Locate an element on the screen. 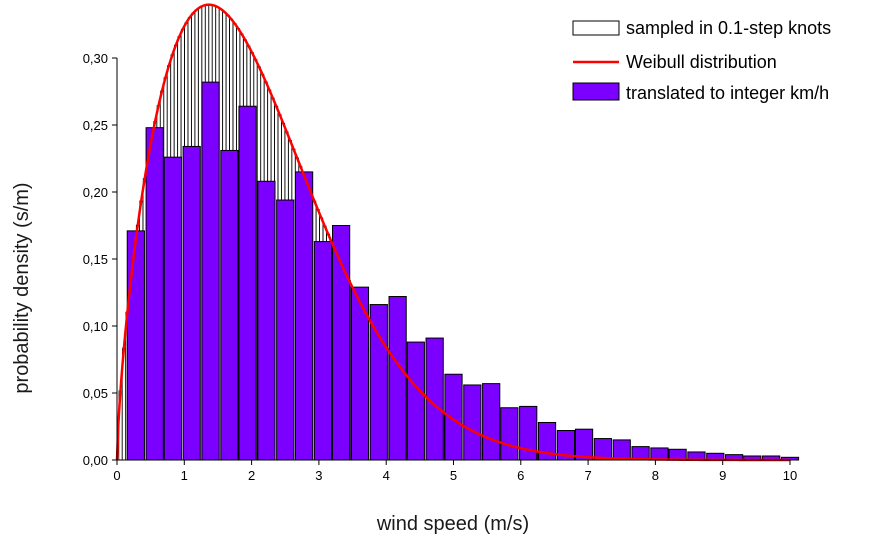 Image resolution: width=893 pixels, height=536 pixels. x-tick-label: 1 is located at coordinates (184, 475).